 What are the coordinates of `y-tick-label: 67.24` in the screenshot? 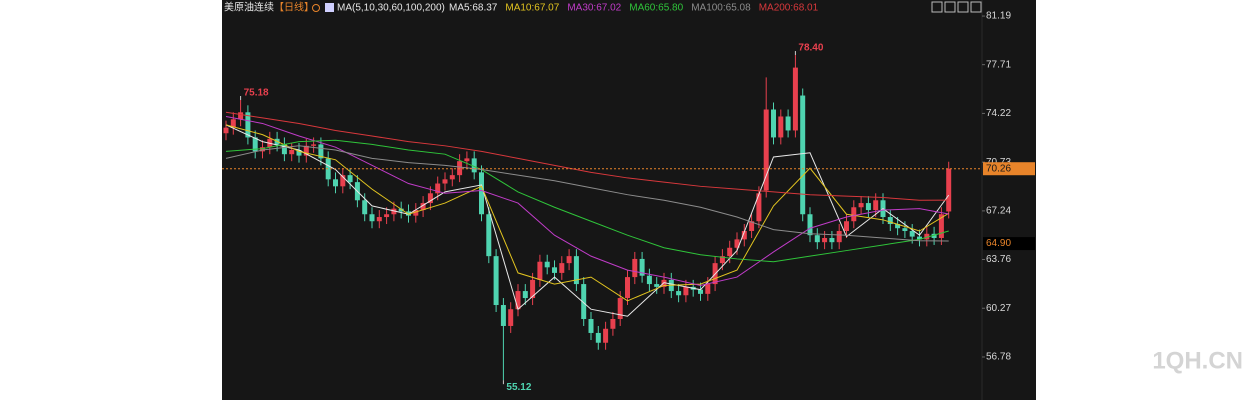 It's located at (998, 211).